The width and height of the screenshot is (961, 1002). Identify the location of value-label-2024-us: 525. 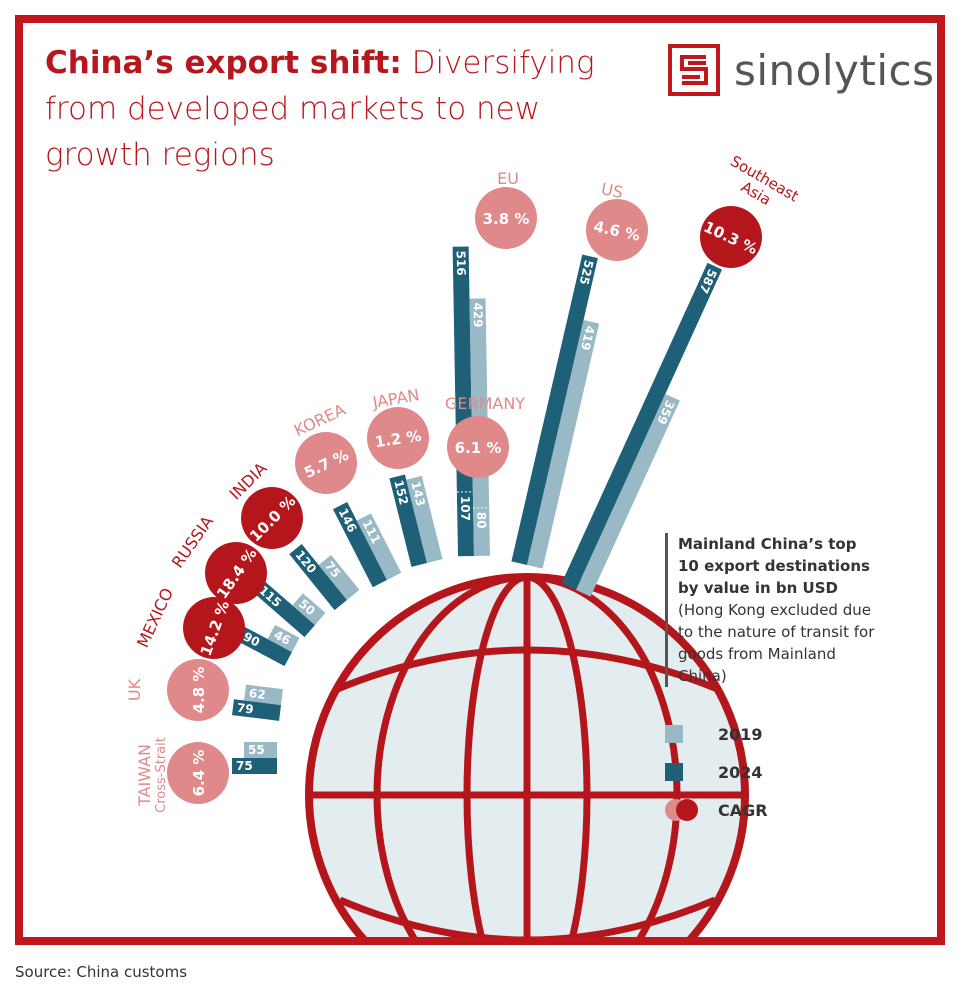
(586, 273).